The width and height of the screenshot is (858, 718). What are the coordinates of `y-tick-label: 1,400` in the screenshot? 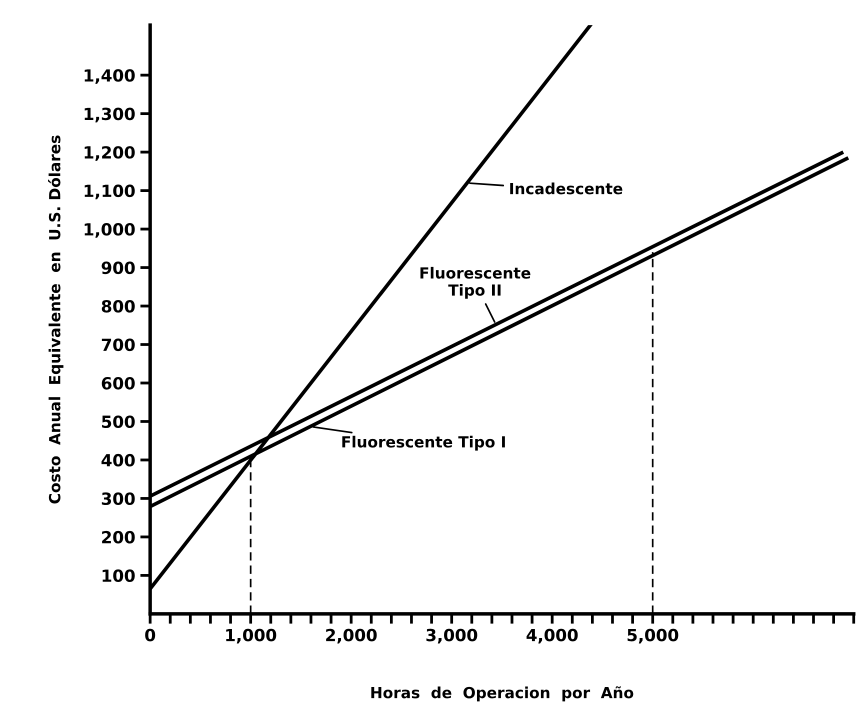 It's located at (109, 76).